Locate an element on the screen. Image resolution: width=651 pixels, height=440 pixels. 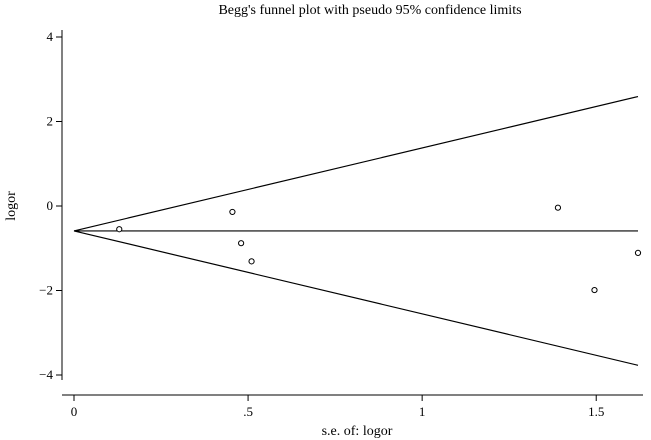
y-tick-label: 2 is located at coordinates (50, 121).